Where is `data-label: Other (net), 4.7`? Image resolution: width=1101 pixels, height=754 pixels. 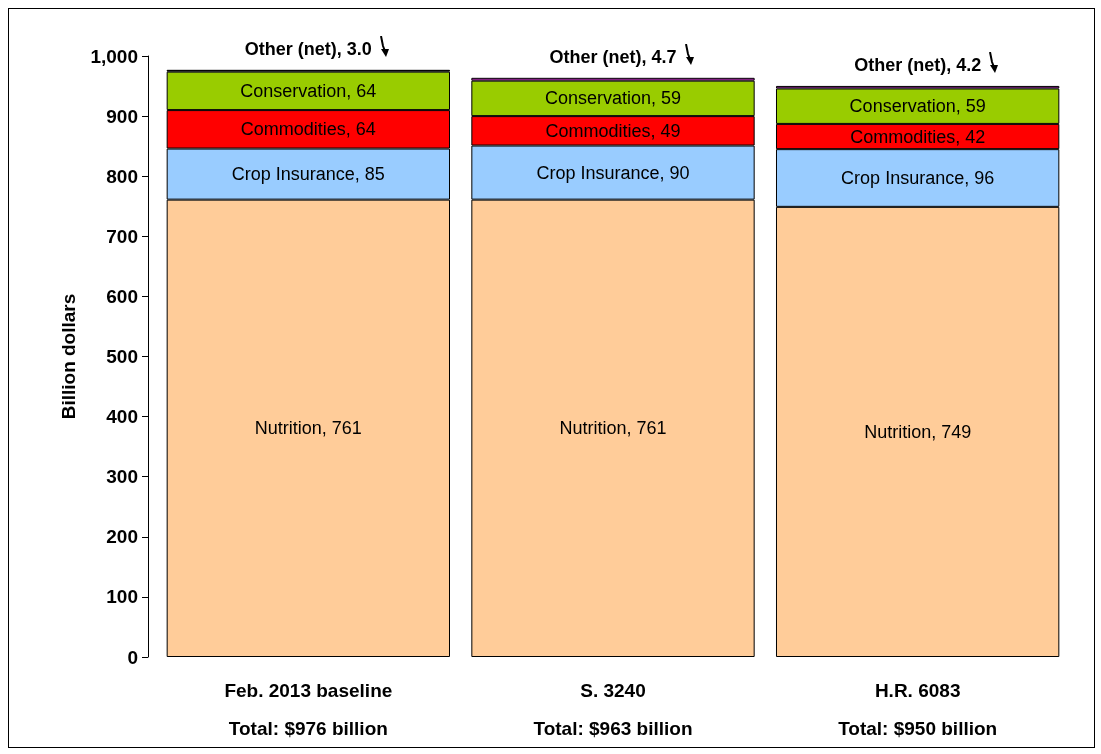 data-label: Other (net), 4.7 is located at coordinates (613, 56).